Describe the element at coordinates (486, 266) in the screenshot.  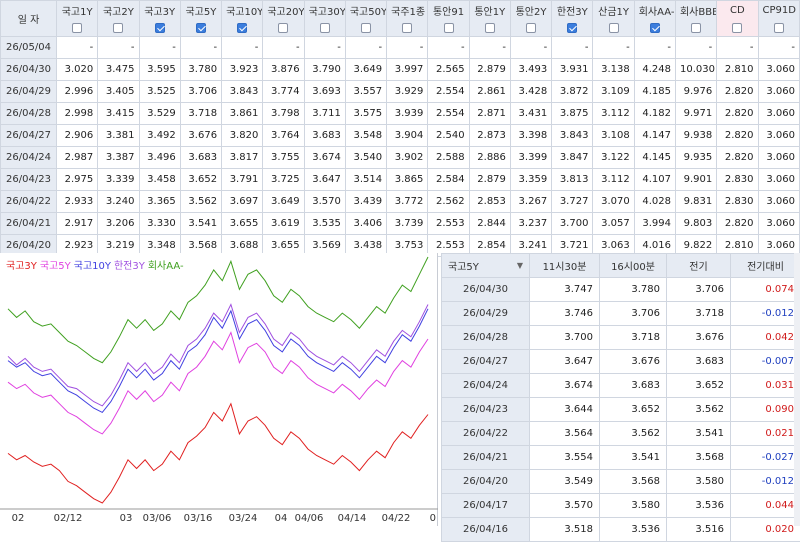
I see `series-selector: 국고5Y▼` at that location.